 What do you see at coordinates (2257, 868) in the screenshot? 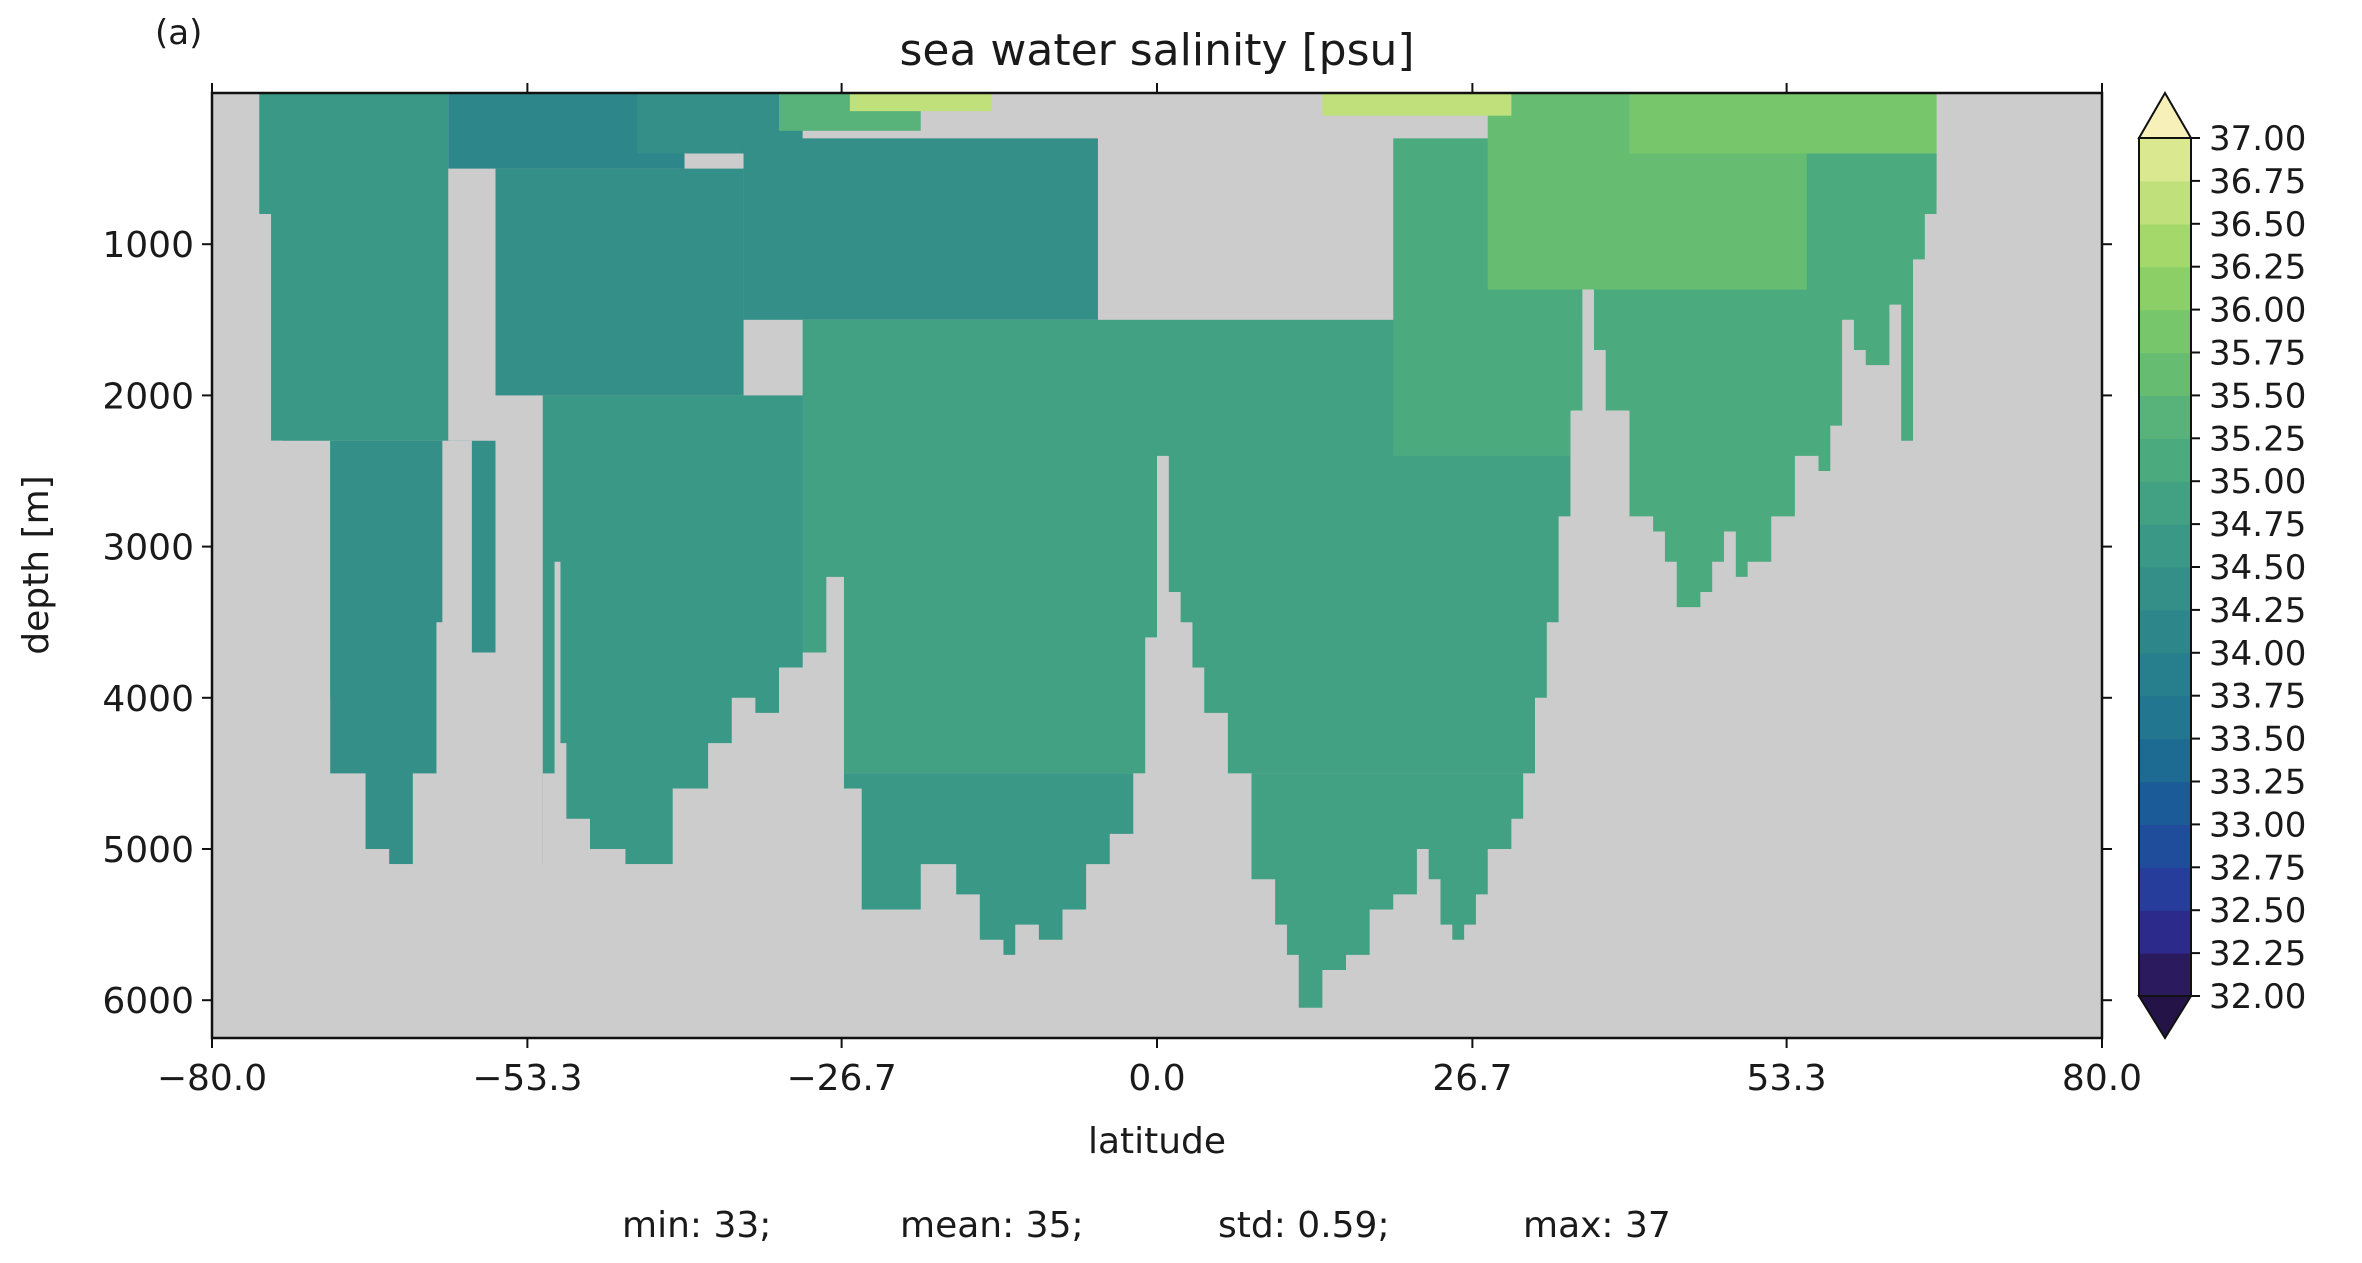
I see `colorbar-tick-label: 32.75` at bounding box center [2257, 868].